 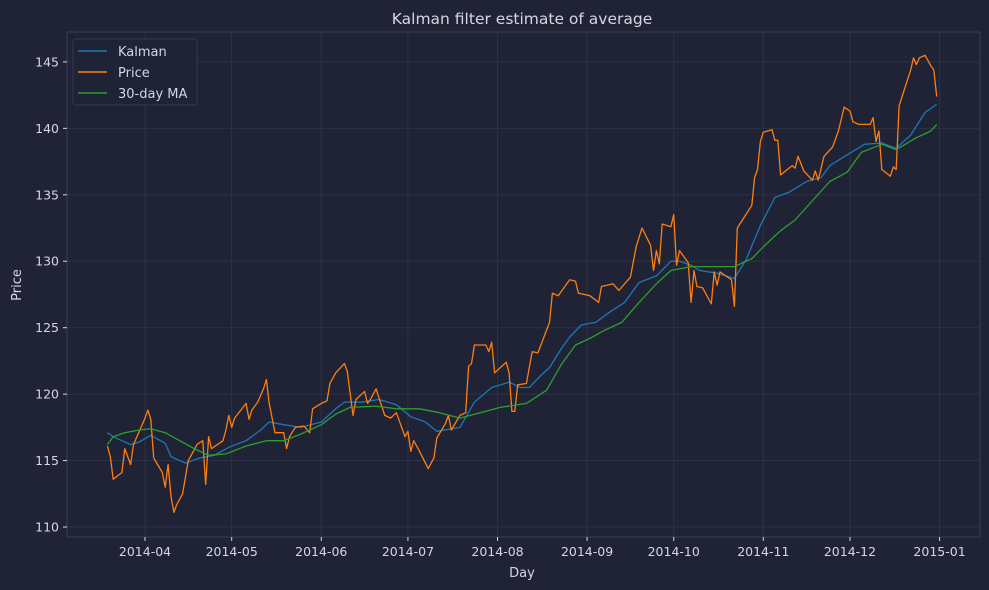 I want to click on y-tick-label: 140, so click(x=47, y=128).